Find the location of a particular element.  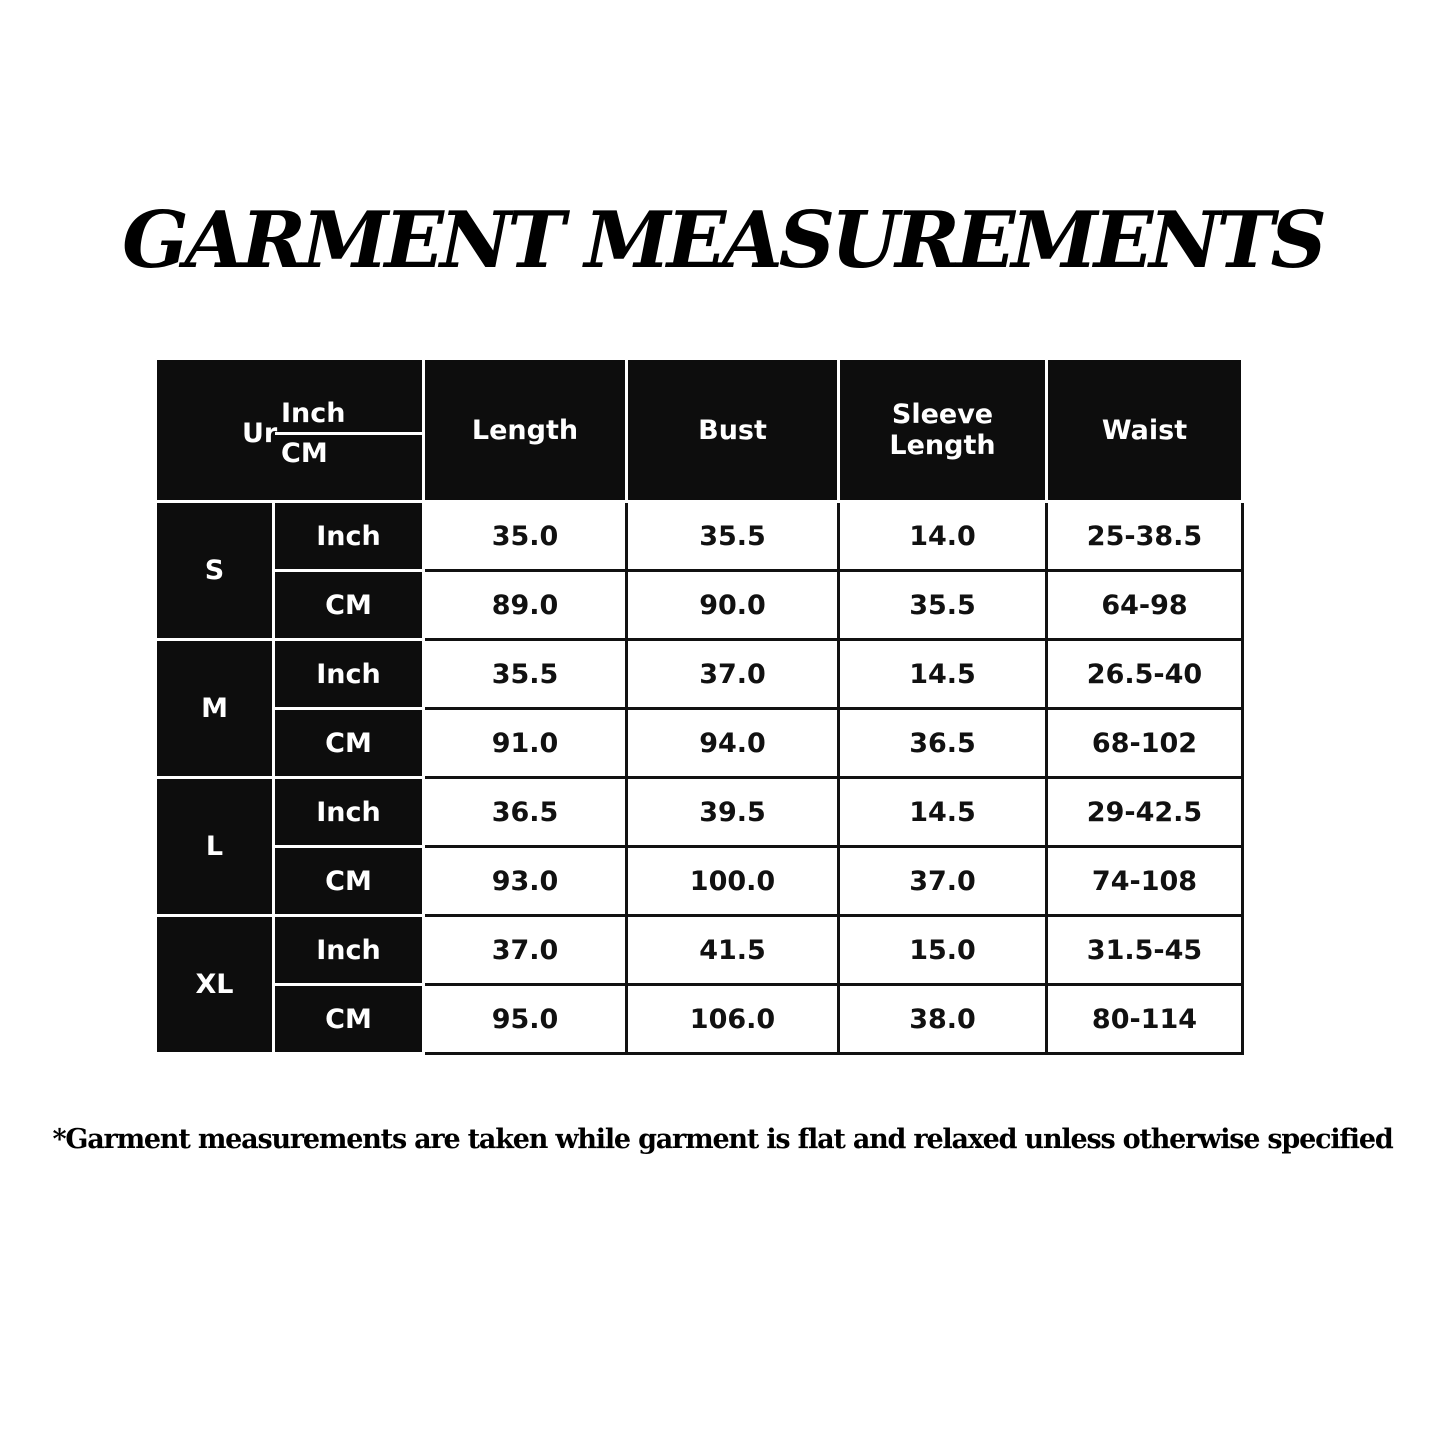

column-header-length: Length is located at coordinates (525, 430).